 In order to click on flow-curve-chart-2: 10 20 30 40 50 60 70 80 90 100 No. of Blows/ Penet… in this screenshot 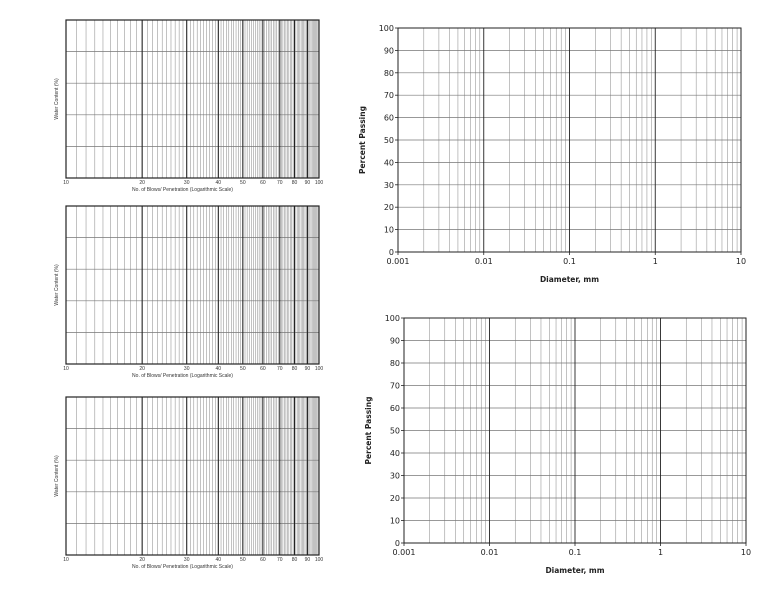, I will do `click(189, 292)`.